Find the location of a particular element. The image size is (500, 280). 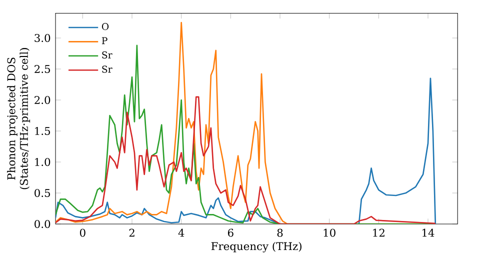

x-axis-title: Frequency (THz) is located at coordinates (256, 247).